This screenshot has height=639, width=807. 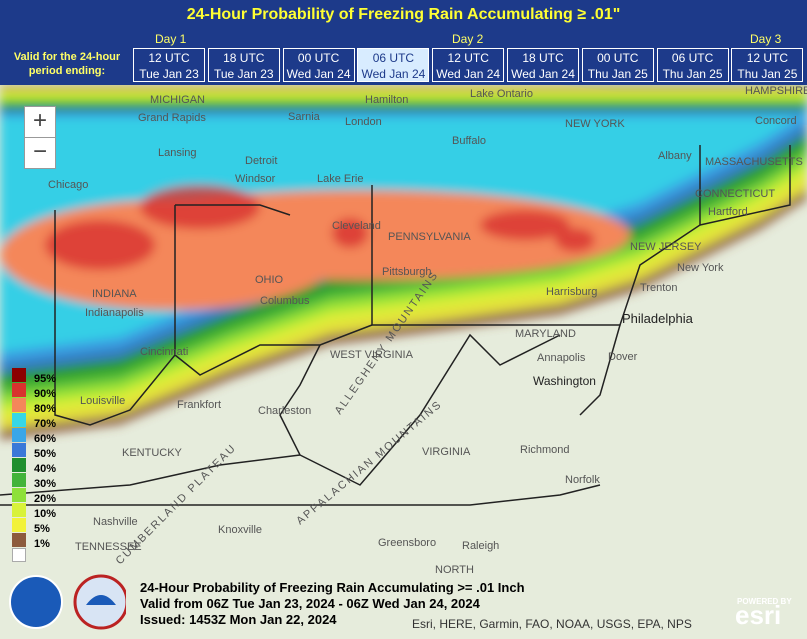 What do you see at coordinates (764, 601) in the screenshot?
I see `powered-by: POWERED BY` at bounding box center [764, 601].